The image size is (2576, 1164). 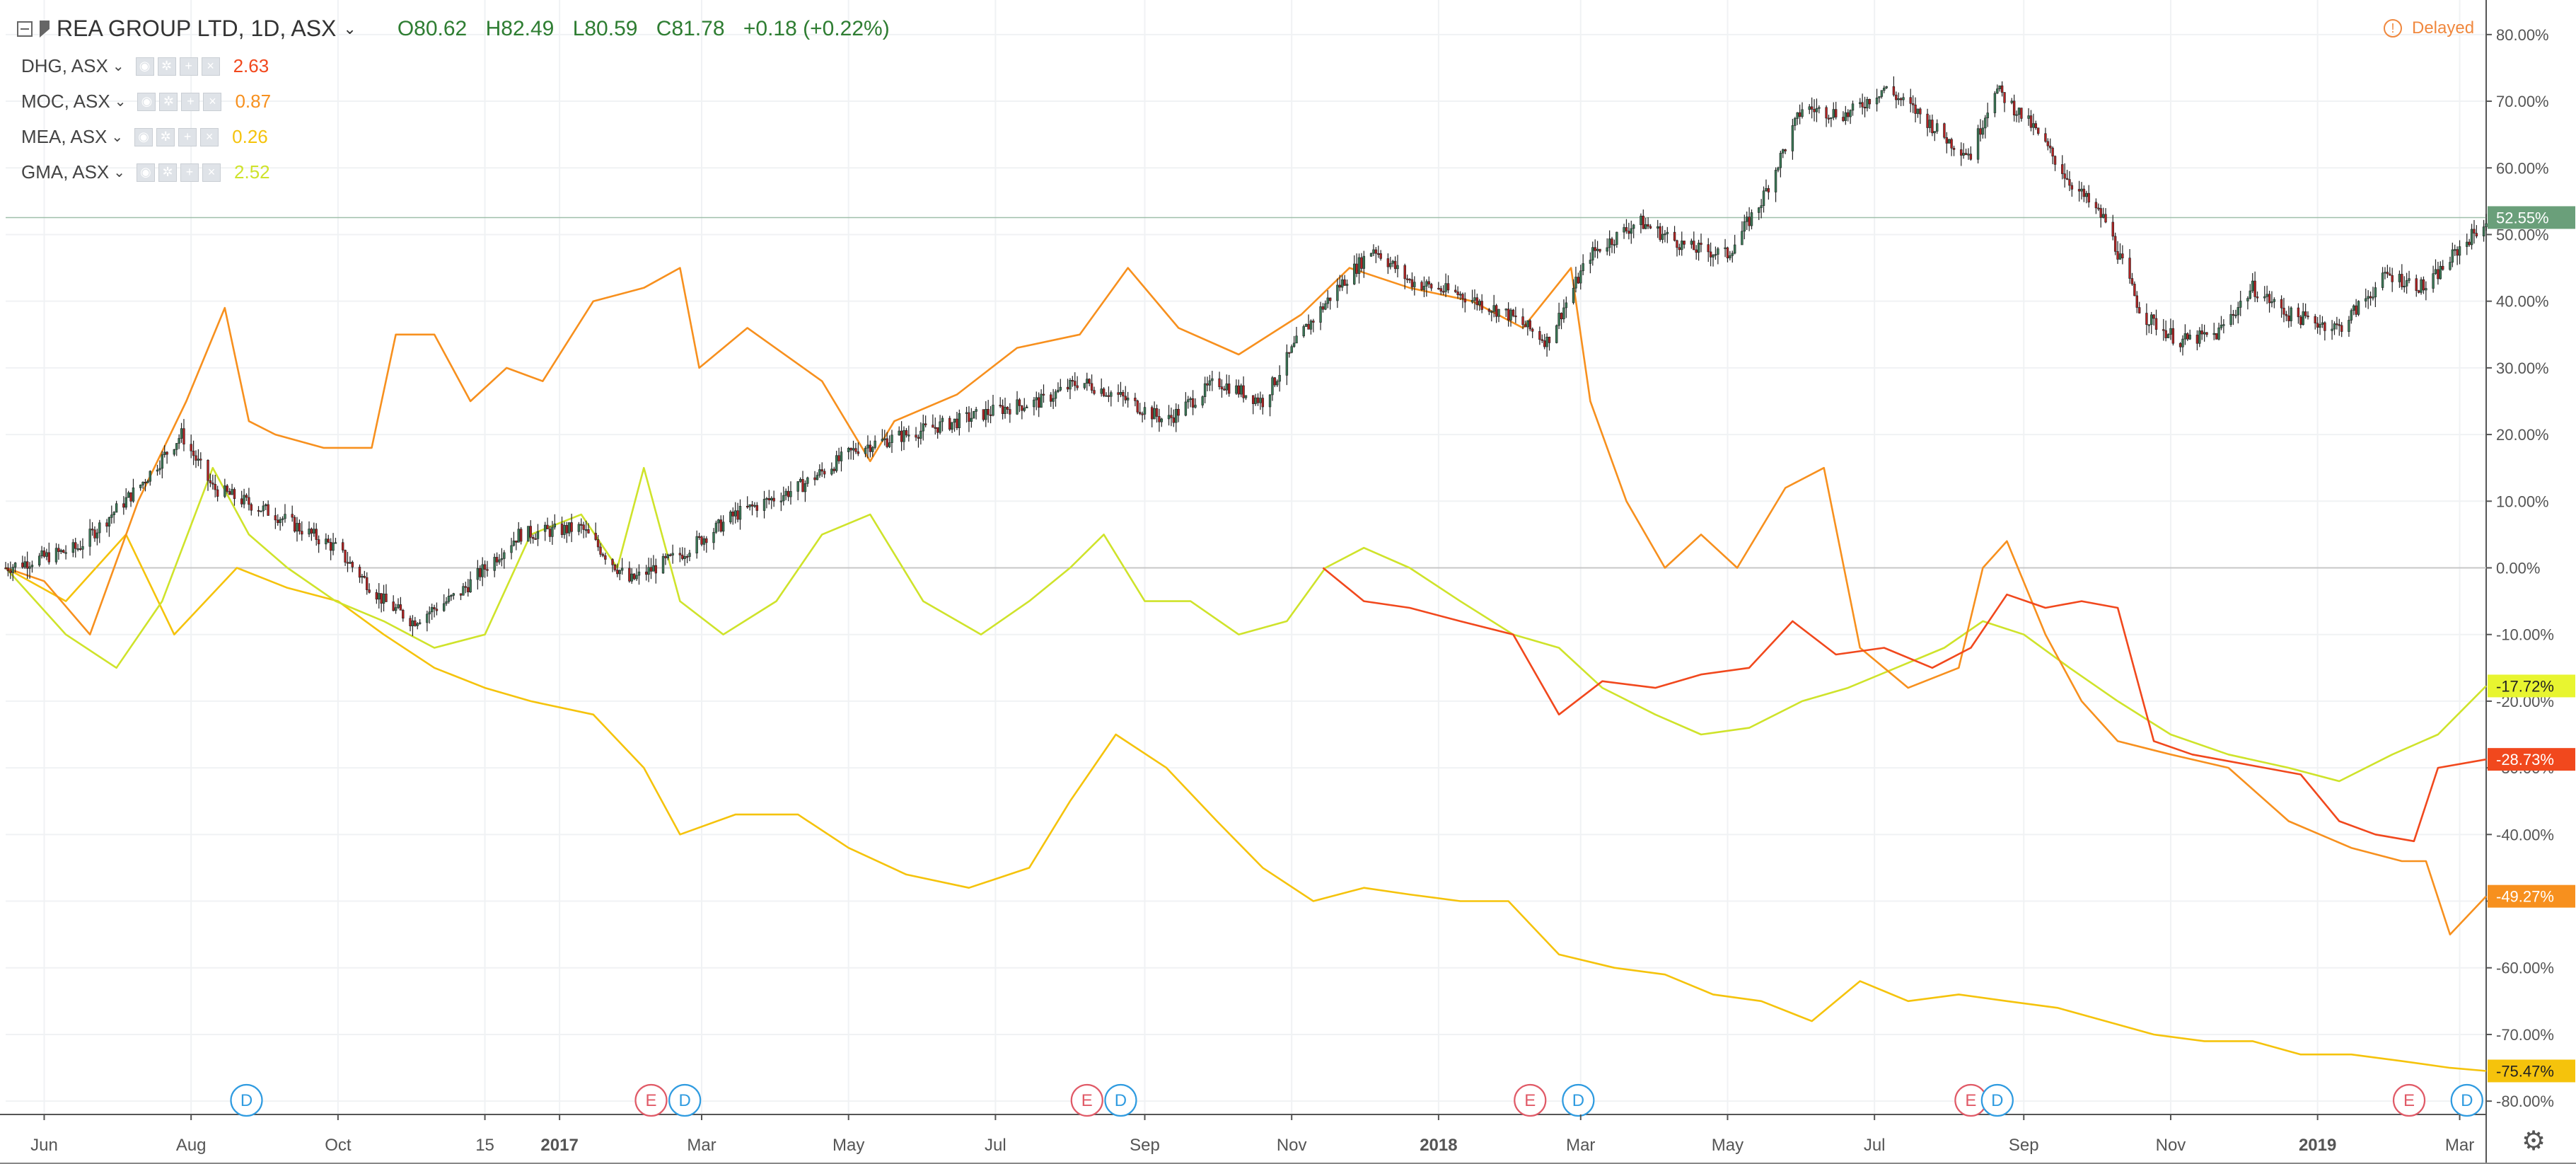 I want to click on compare-symbol: MEA, ASX, so click(x=64, y=137).